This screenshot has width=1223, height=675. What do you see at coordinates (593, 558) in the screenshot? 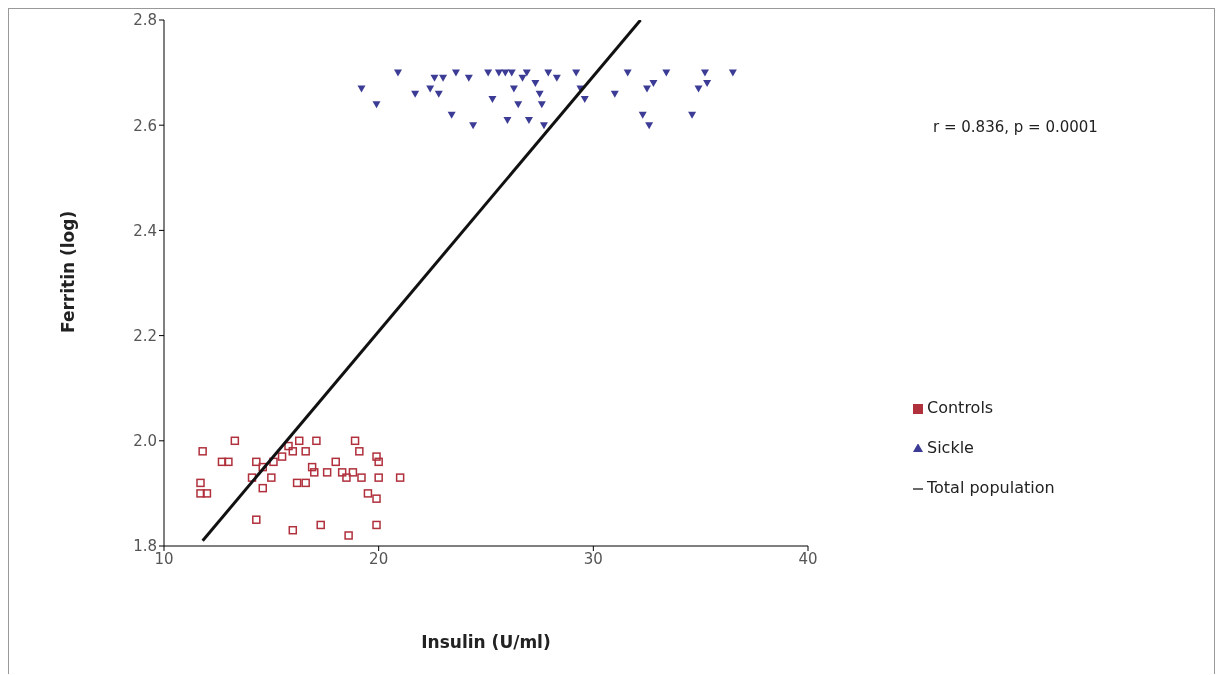
I see `x-tick-label: 30` at bounding box center [593, 558].